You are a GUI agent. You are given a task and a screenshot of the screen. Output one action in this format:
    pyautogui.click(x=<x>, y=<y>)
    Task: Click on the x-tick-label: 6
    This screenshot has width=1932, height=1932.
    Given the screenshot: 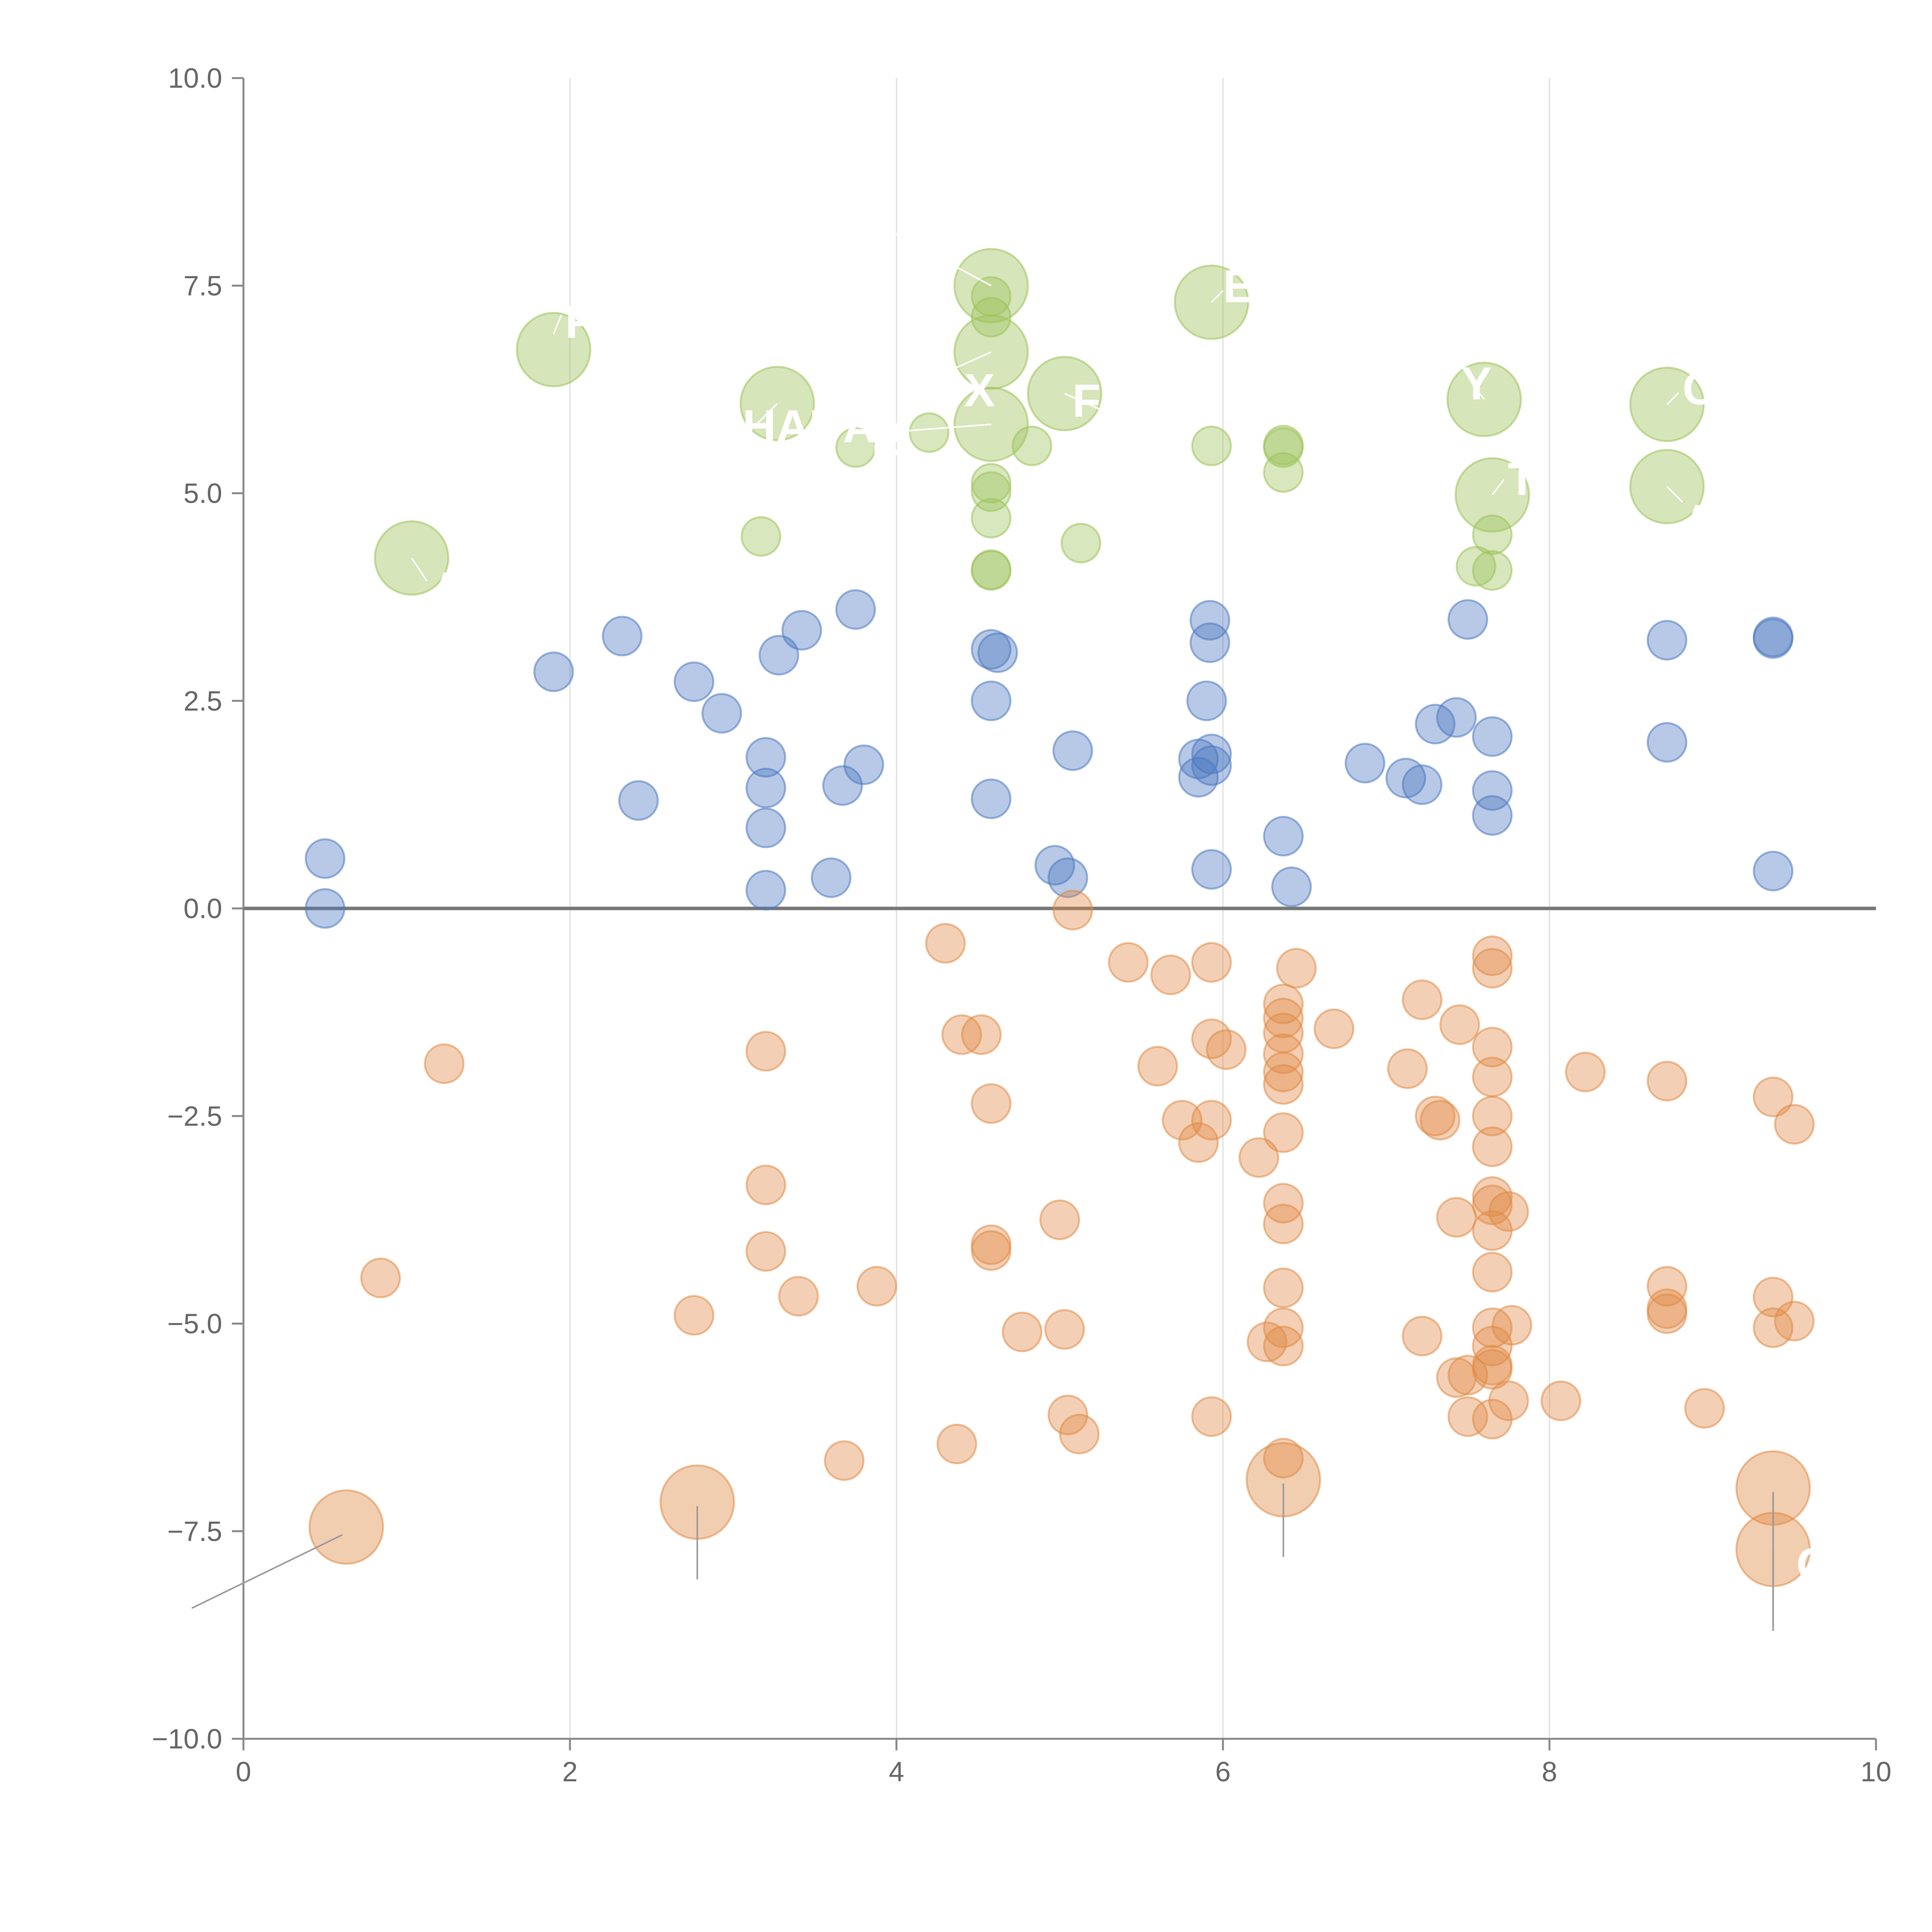 What is the action you would take?
    pyautogui.click(x=1223, y=1772)
    